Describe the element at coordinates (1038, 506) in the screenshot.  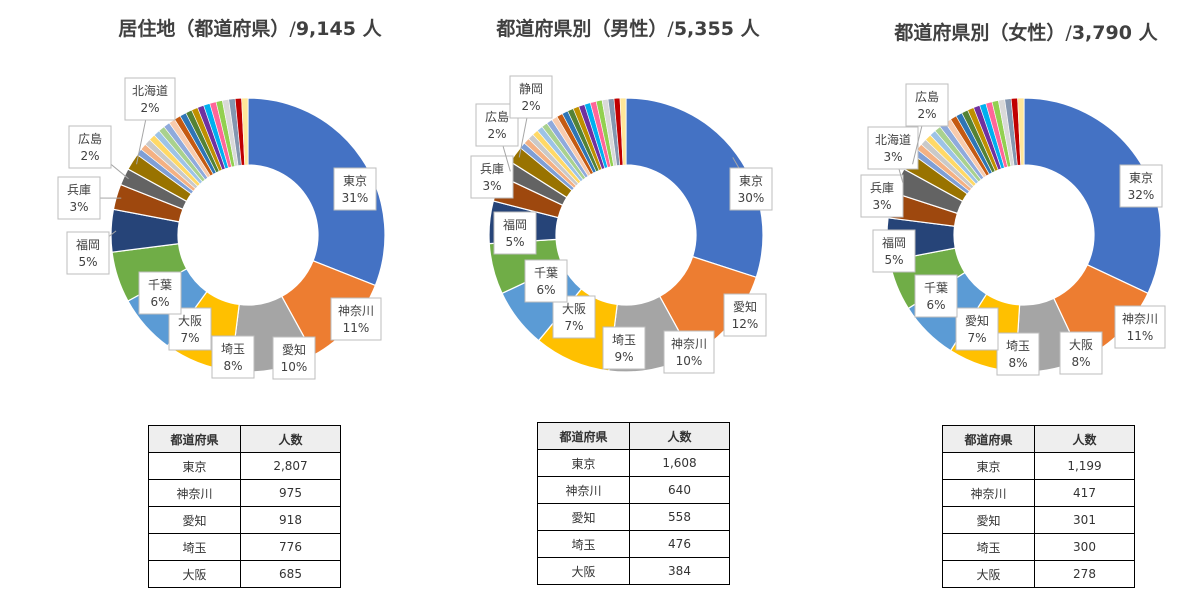
I see `data-table-female: 都道府県 人数 東京 1,199 神奈川 417 愛知 301 埼玉 300 大阪 278` at that location.